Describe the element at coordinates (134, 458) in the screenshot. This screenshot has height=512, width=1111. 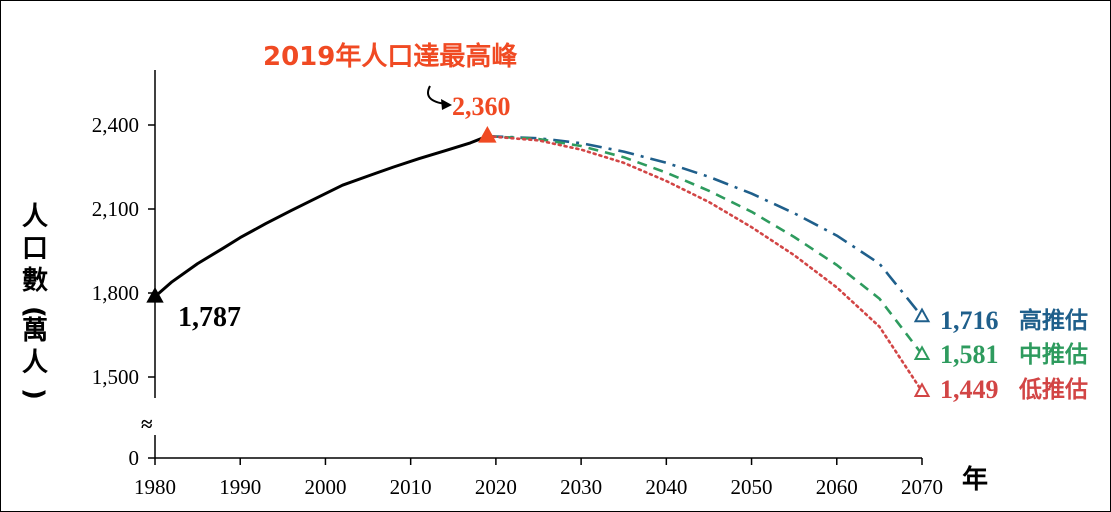
I see `y-tick-label: 0` at that location.